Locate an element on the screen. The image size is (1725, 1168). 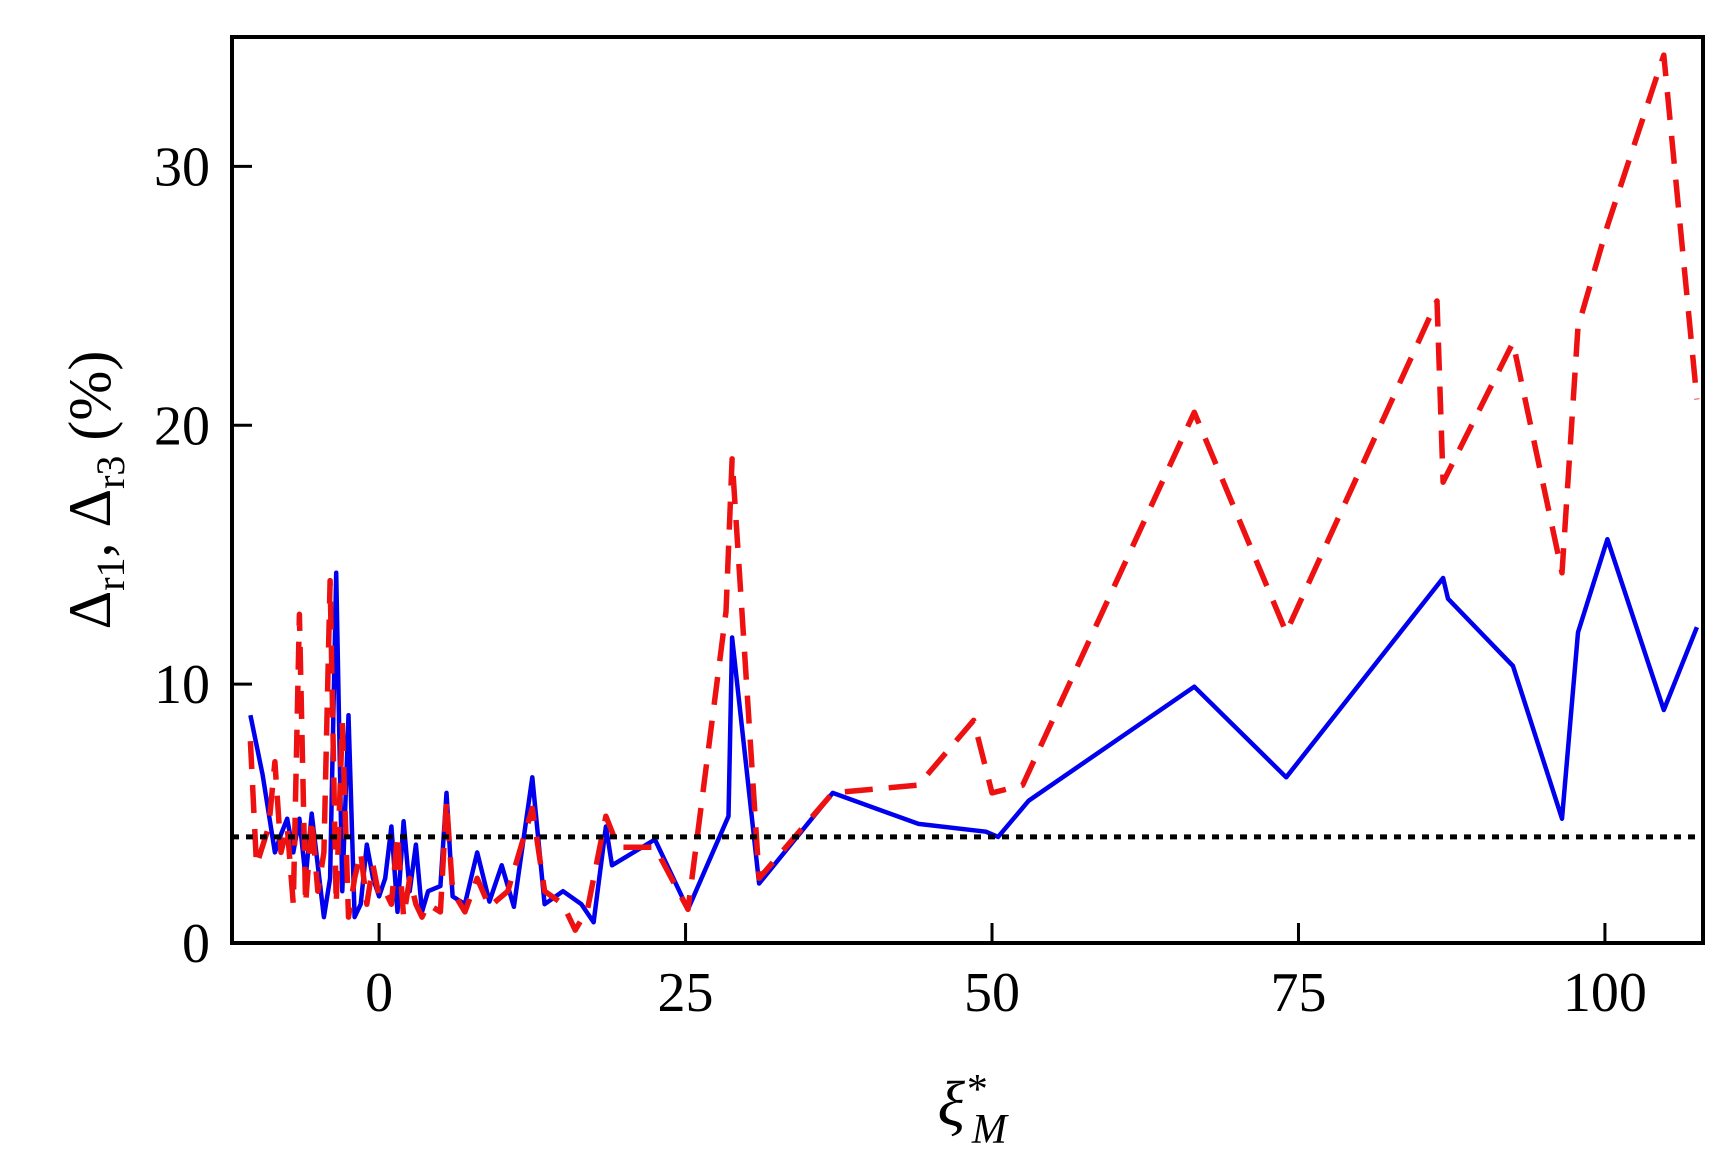
x-label-sub: M is located at coordinates (990, 1130).